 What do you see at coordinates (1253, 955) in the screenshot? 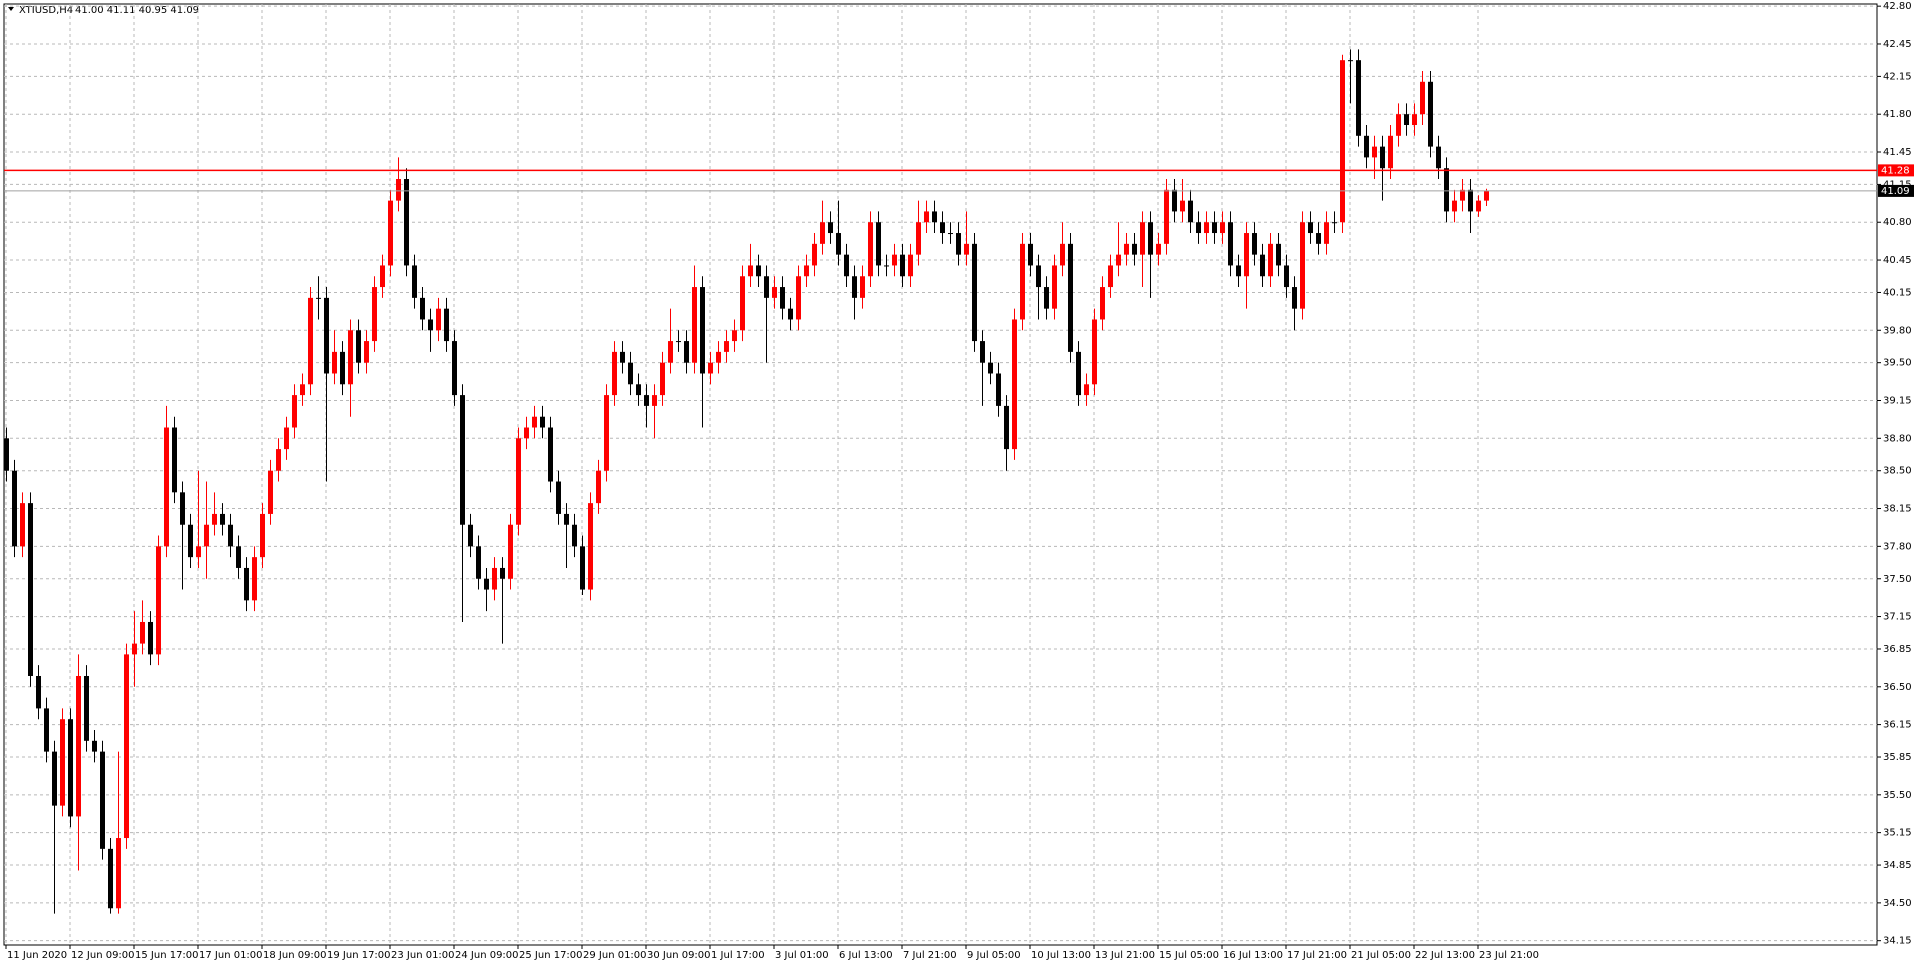
I see `x-tick-label: 16 Jul 13:00` at bounding box center [1253, 955].